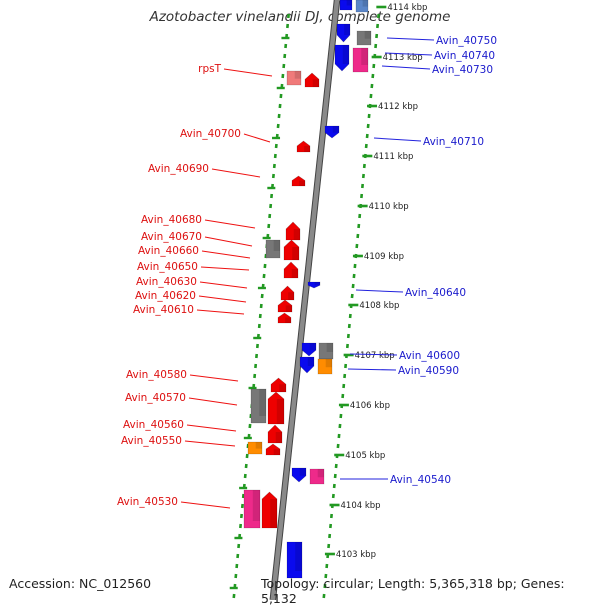 The image size is (600, 606). Describe the element at coordinates (462, 70) in the screenshot. I see `gene-label-avin_40730: Avin_40730` at that location.